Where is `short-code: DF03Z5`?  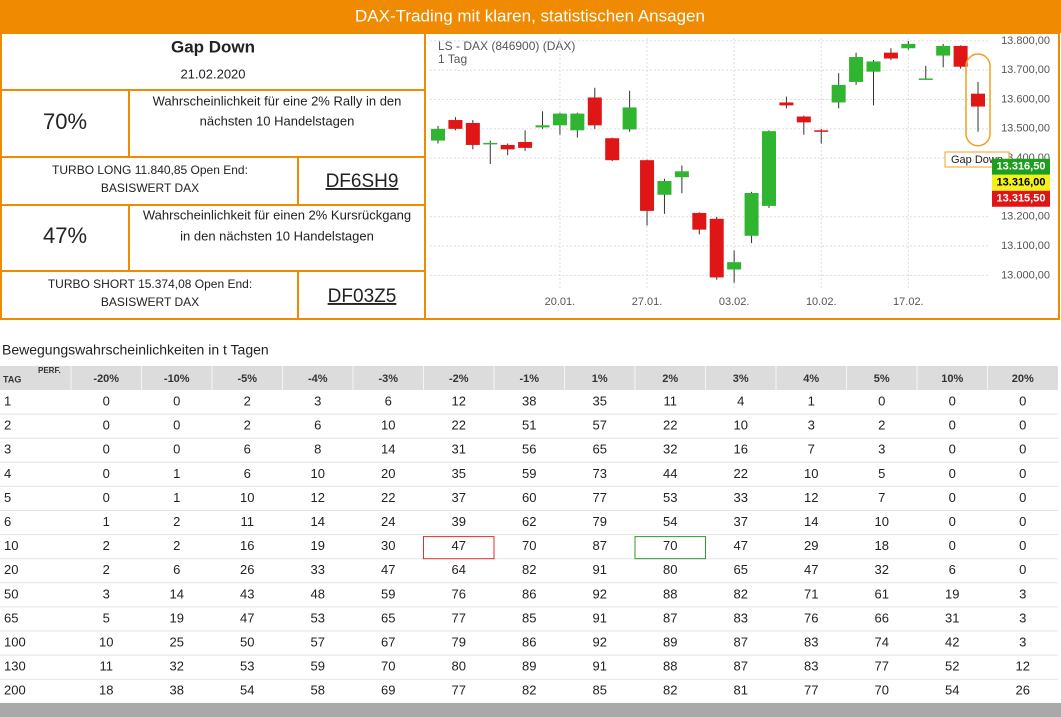 short-code: DF03Z5 is located at coordinates (362, 296).